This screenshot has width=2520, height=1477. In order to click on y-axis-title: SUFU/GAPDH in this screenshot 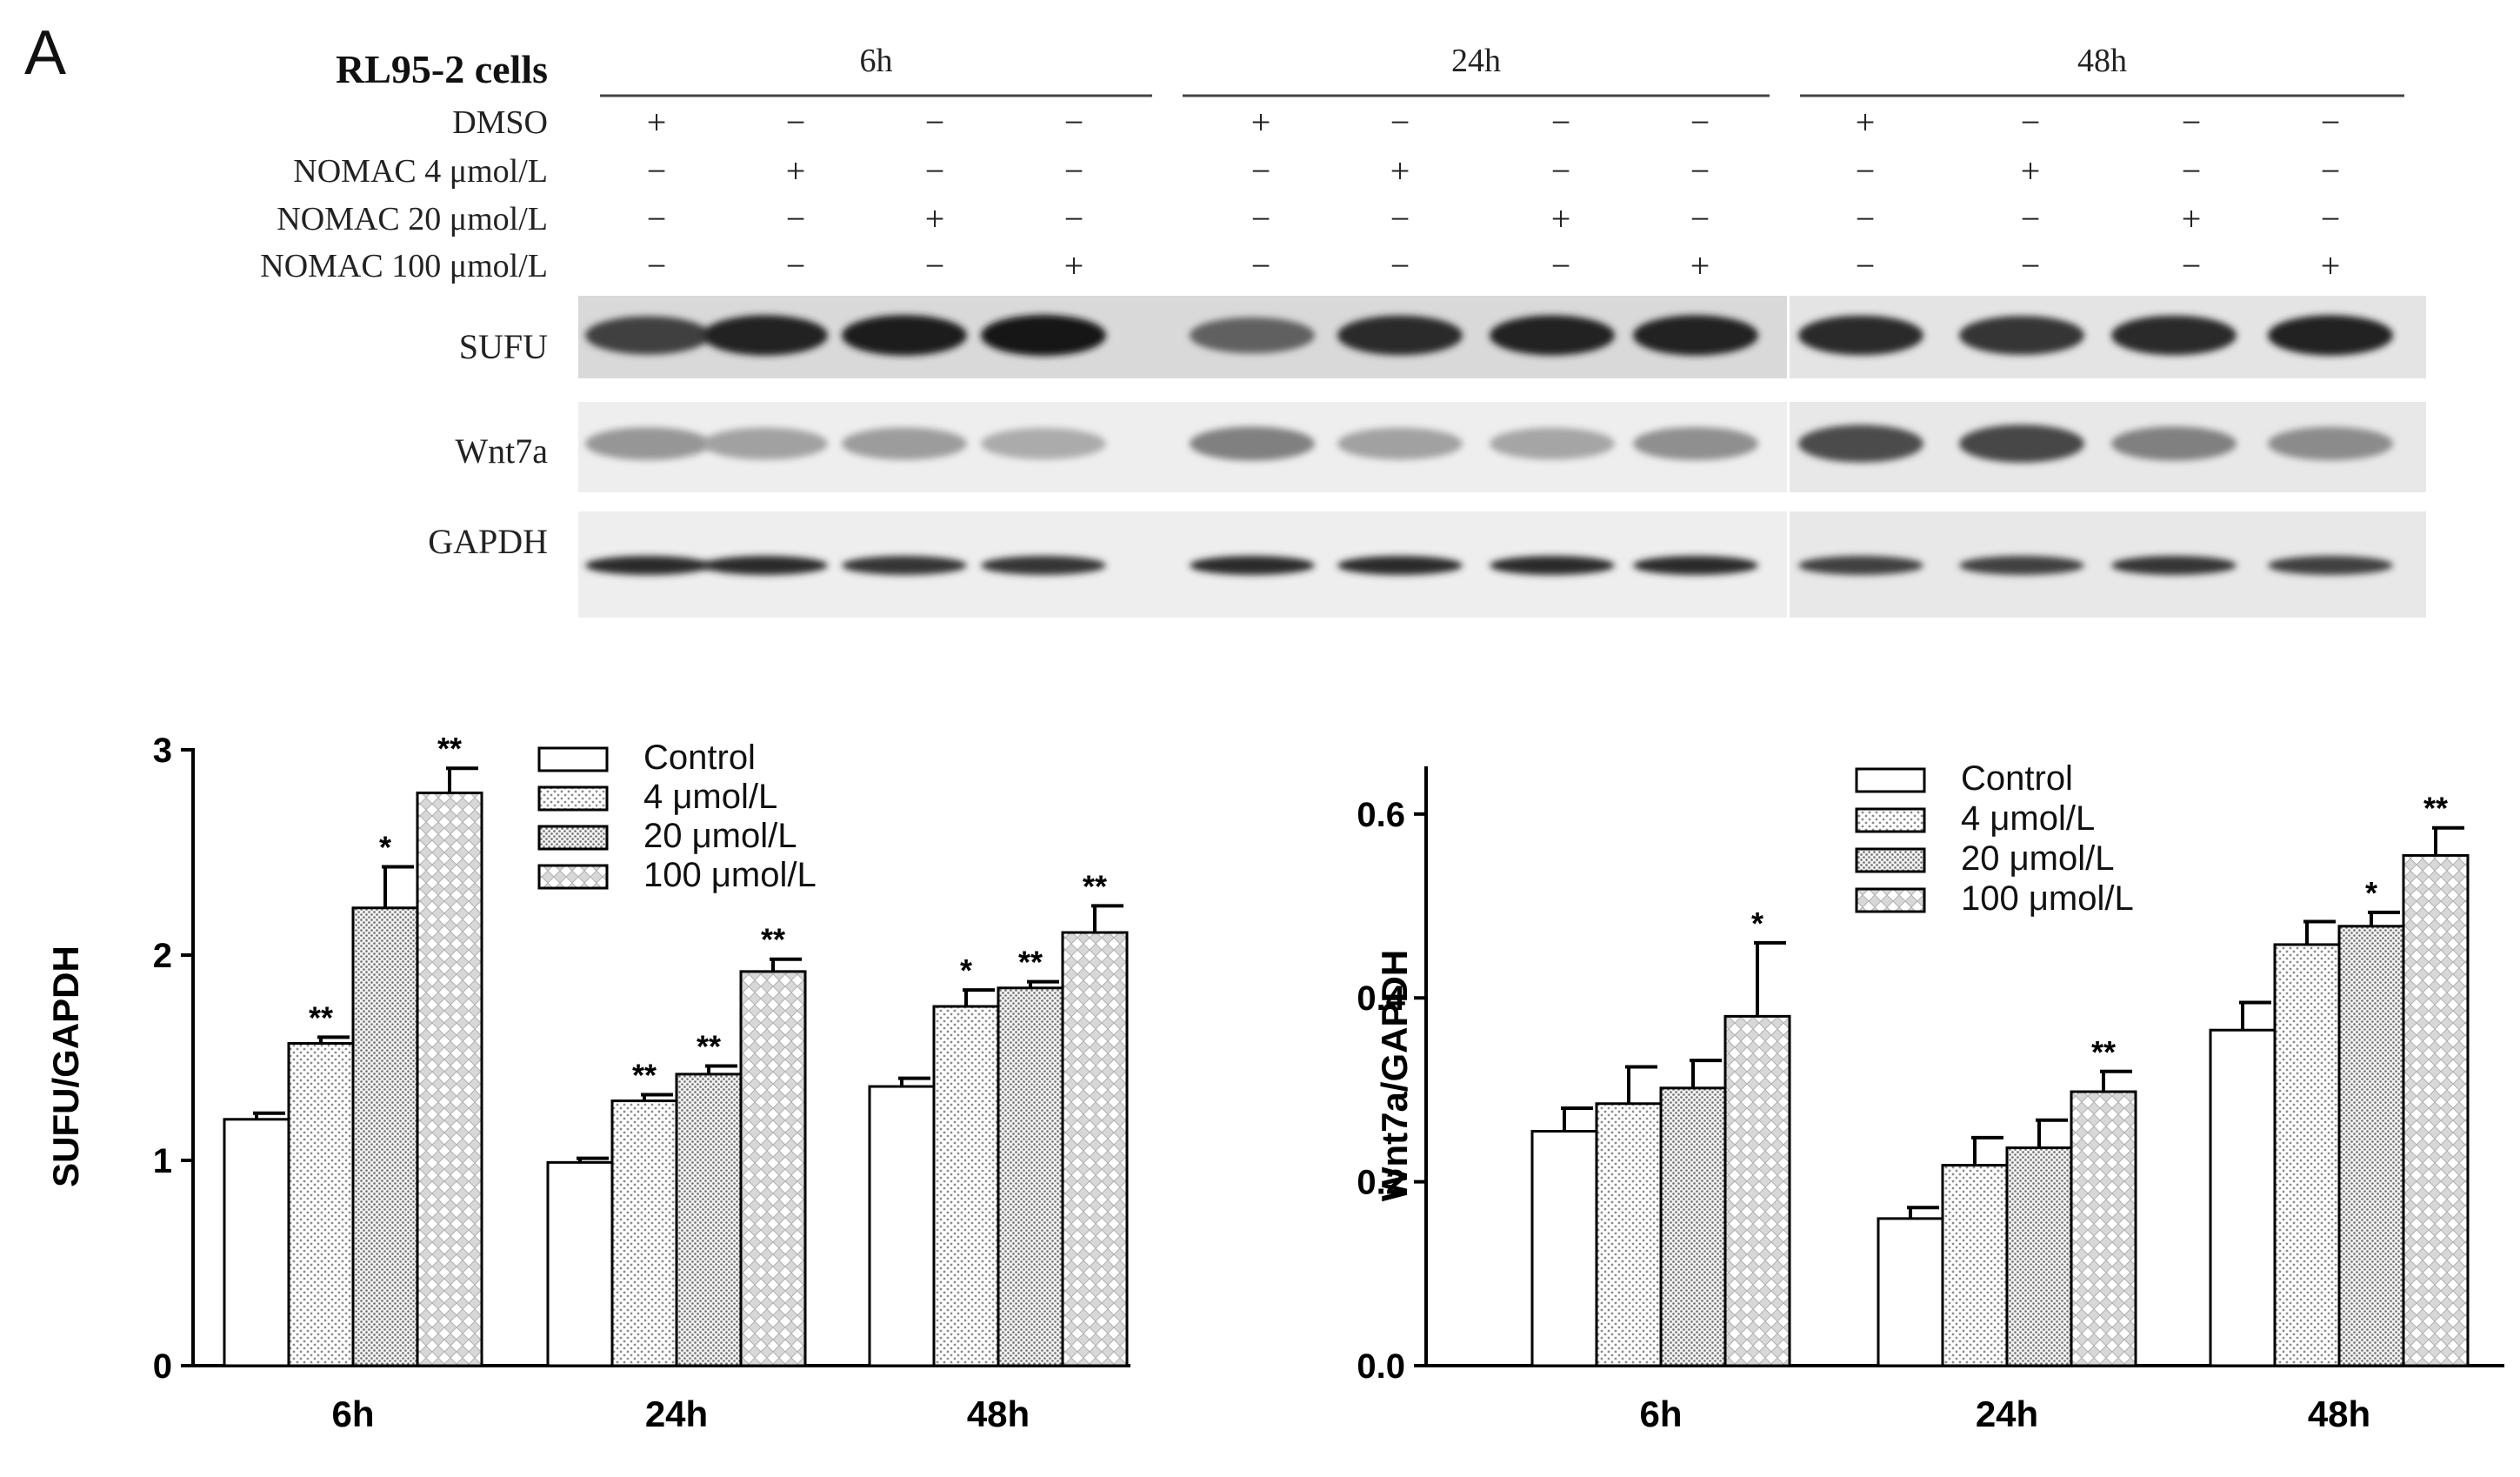, I will do `click(65, 1066)`.